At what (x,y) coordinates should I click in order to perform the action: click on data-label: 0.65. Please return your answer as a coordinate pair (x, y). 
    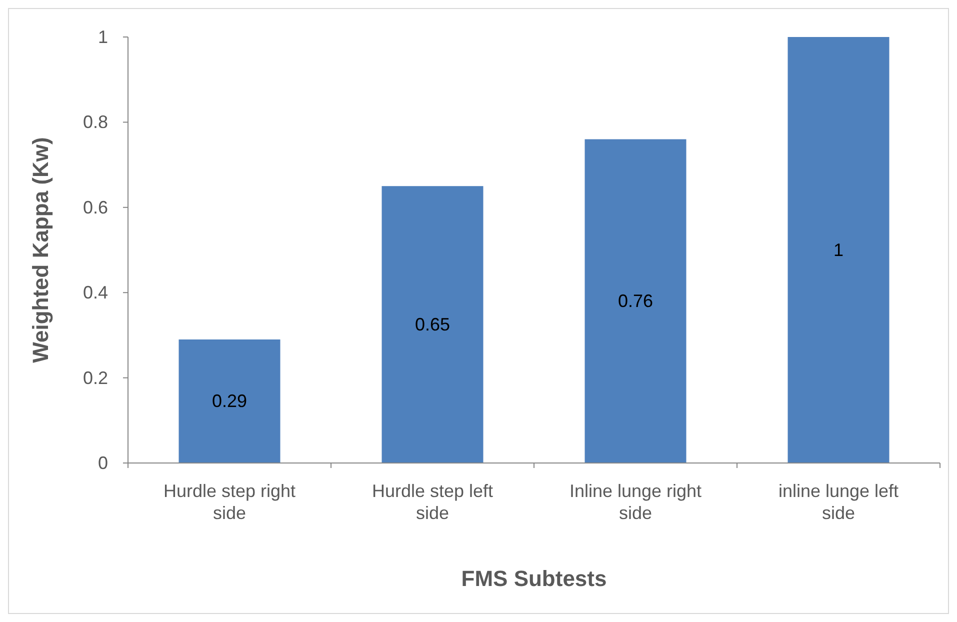
    Looking at the image, I should click on (432, 324).